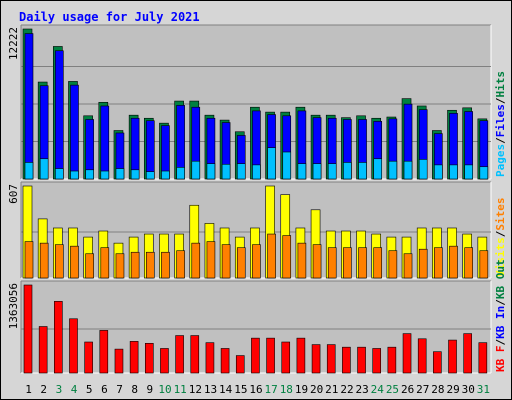  Describe the element at coordinates (500, 315) in the screenshot. I see `right-series-legend: KB F/KB In/KB Out` at that location.